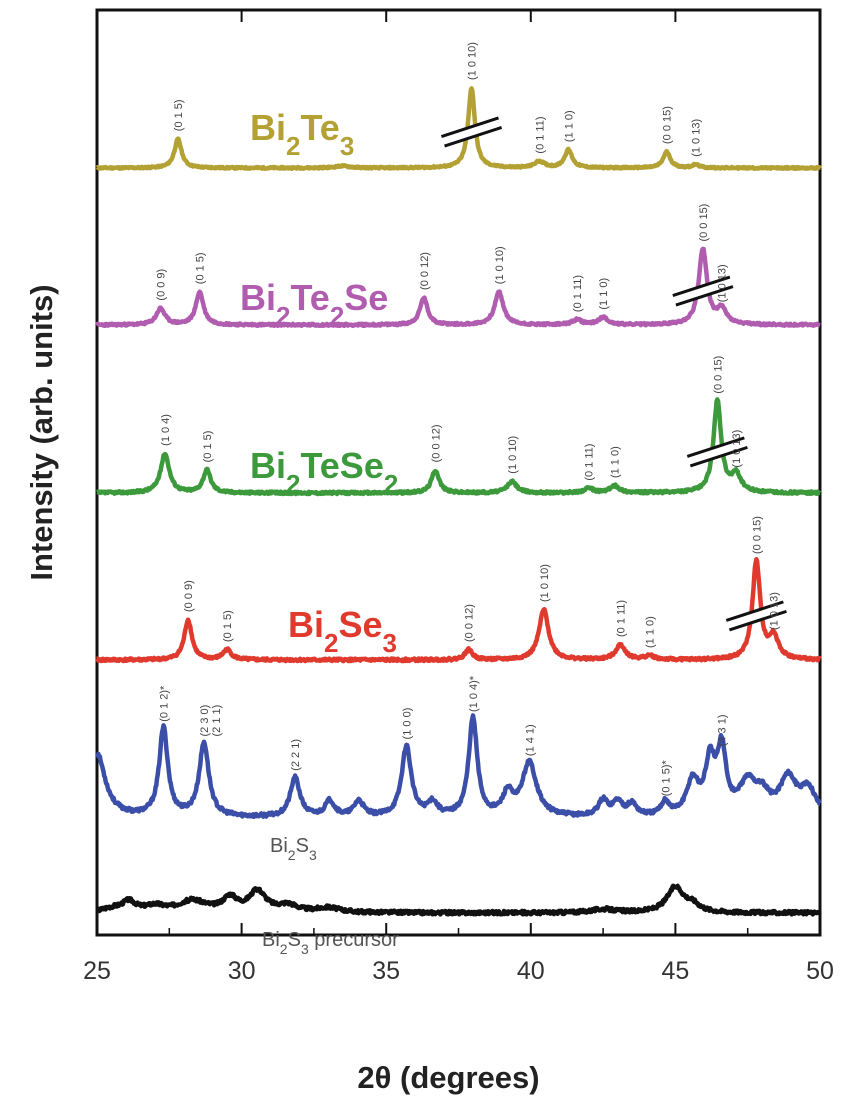 The height and width of the screenshot is (1100, 852). Describe the element at coordinates (386, 971) in the screenshot. I see `x-tick-label: 35` at that location.